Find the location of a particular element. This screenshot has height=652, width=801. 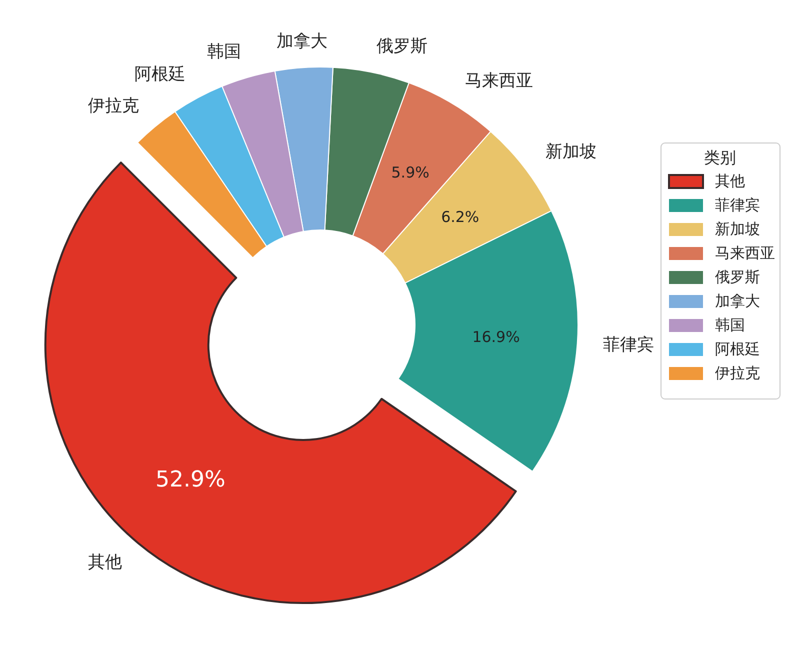

slice-label: 新加坡 is located at coordinates (570, 152).